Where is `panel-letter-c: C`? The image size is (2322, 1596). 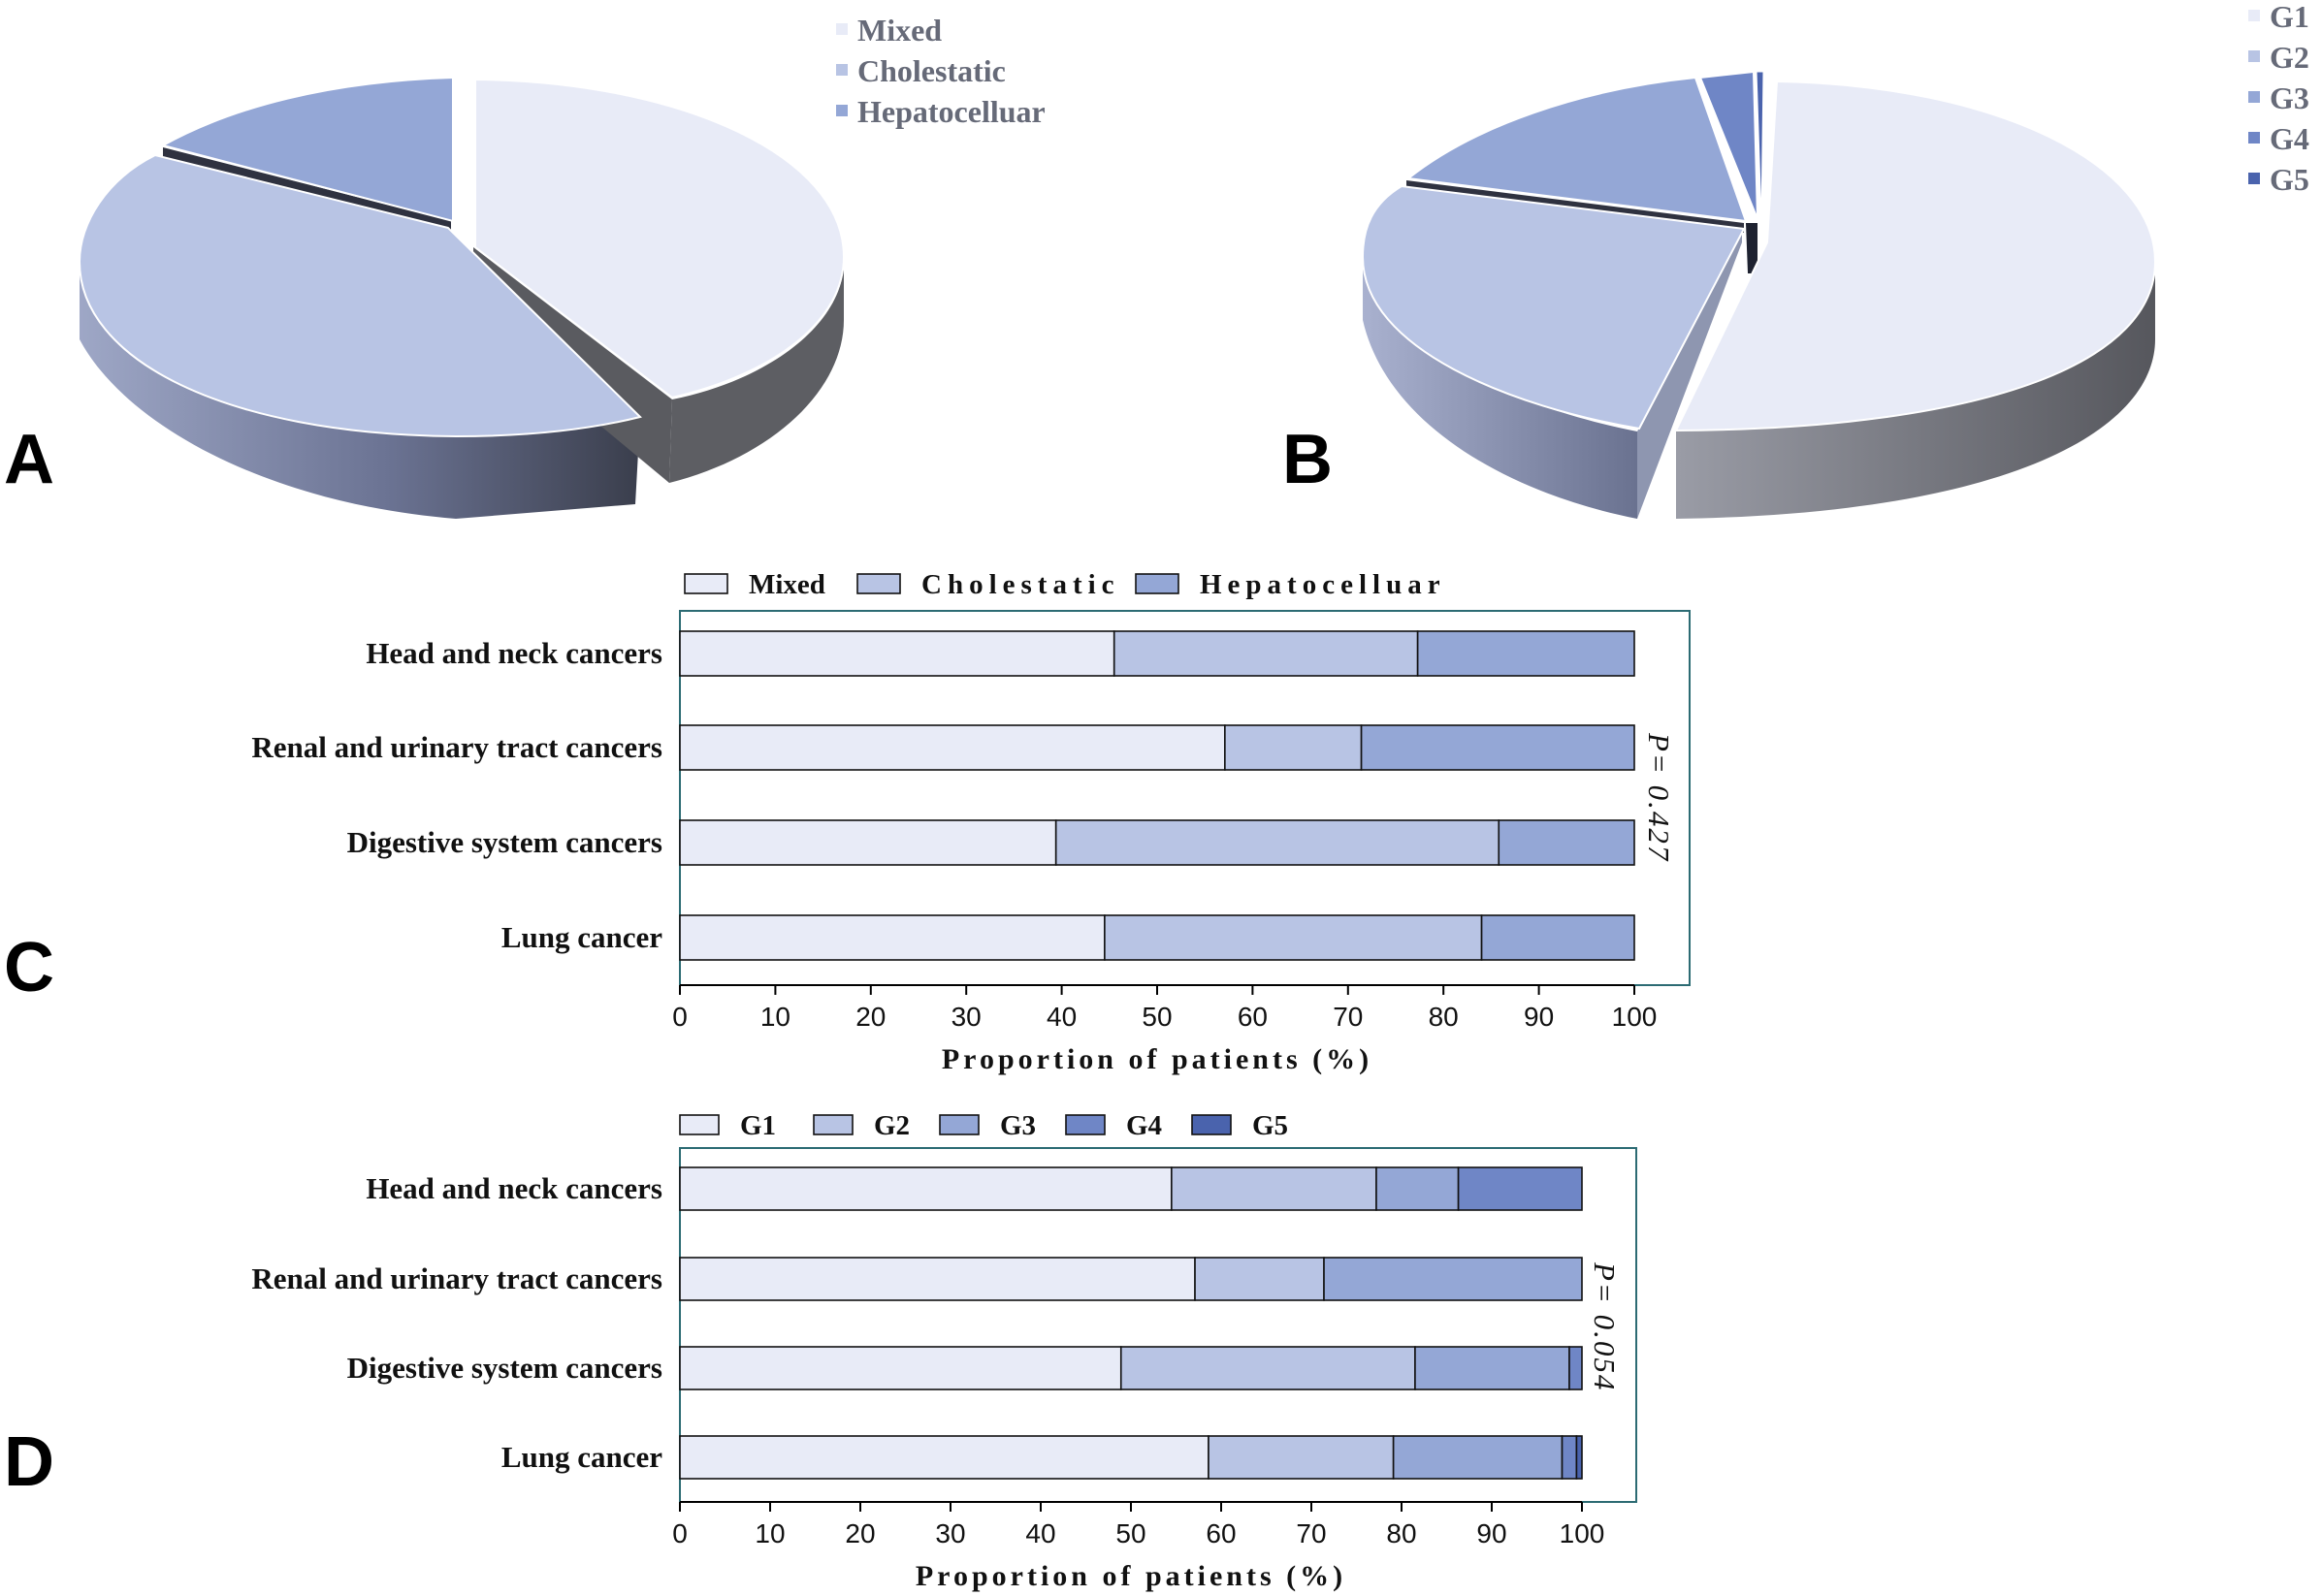
panel-letter-c: C is located at coordinates (29, 967).